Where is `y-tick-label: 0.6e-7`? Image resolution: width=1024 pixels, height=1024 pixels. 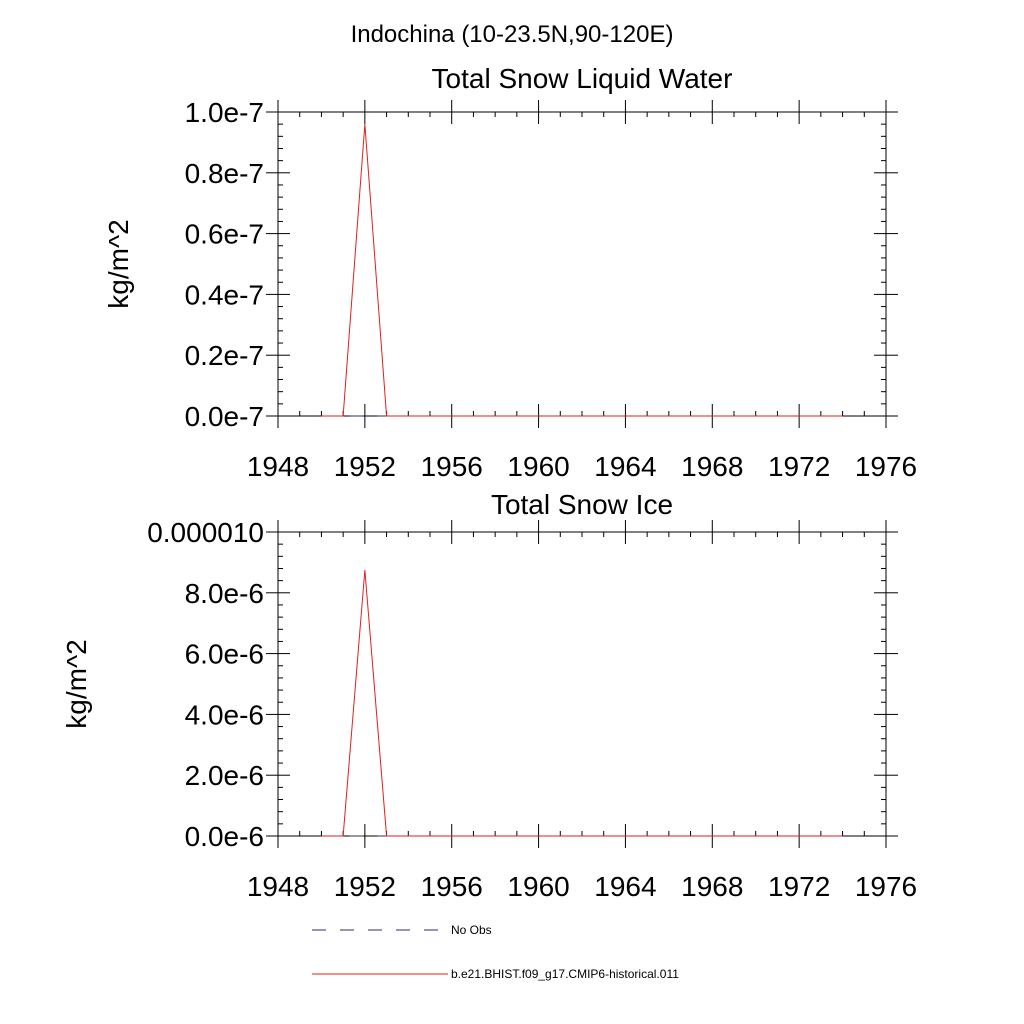 y-tick-label: 0.6e-7 is located at coordinates (224, 234).